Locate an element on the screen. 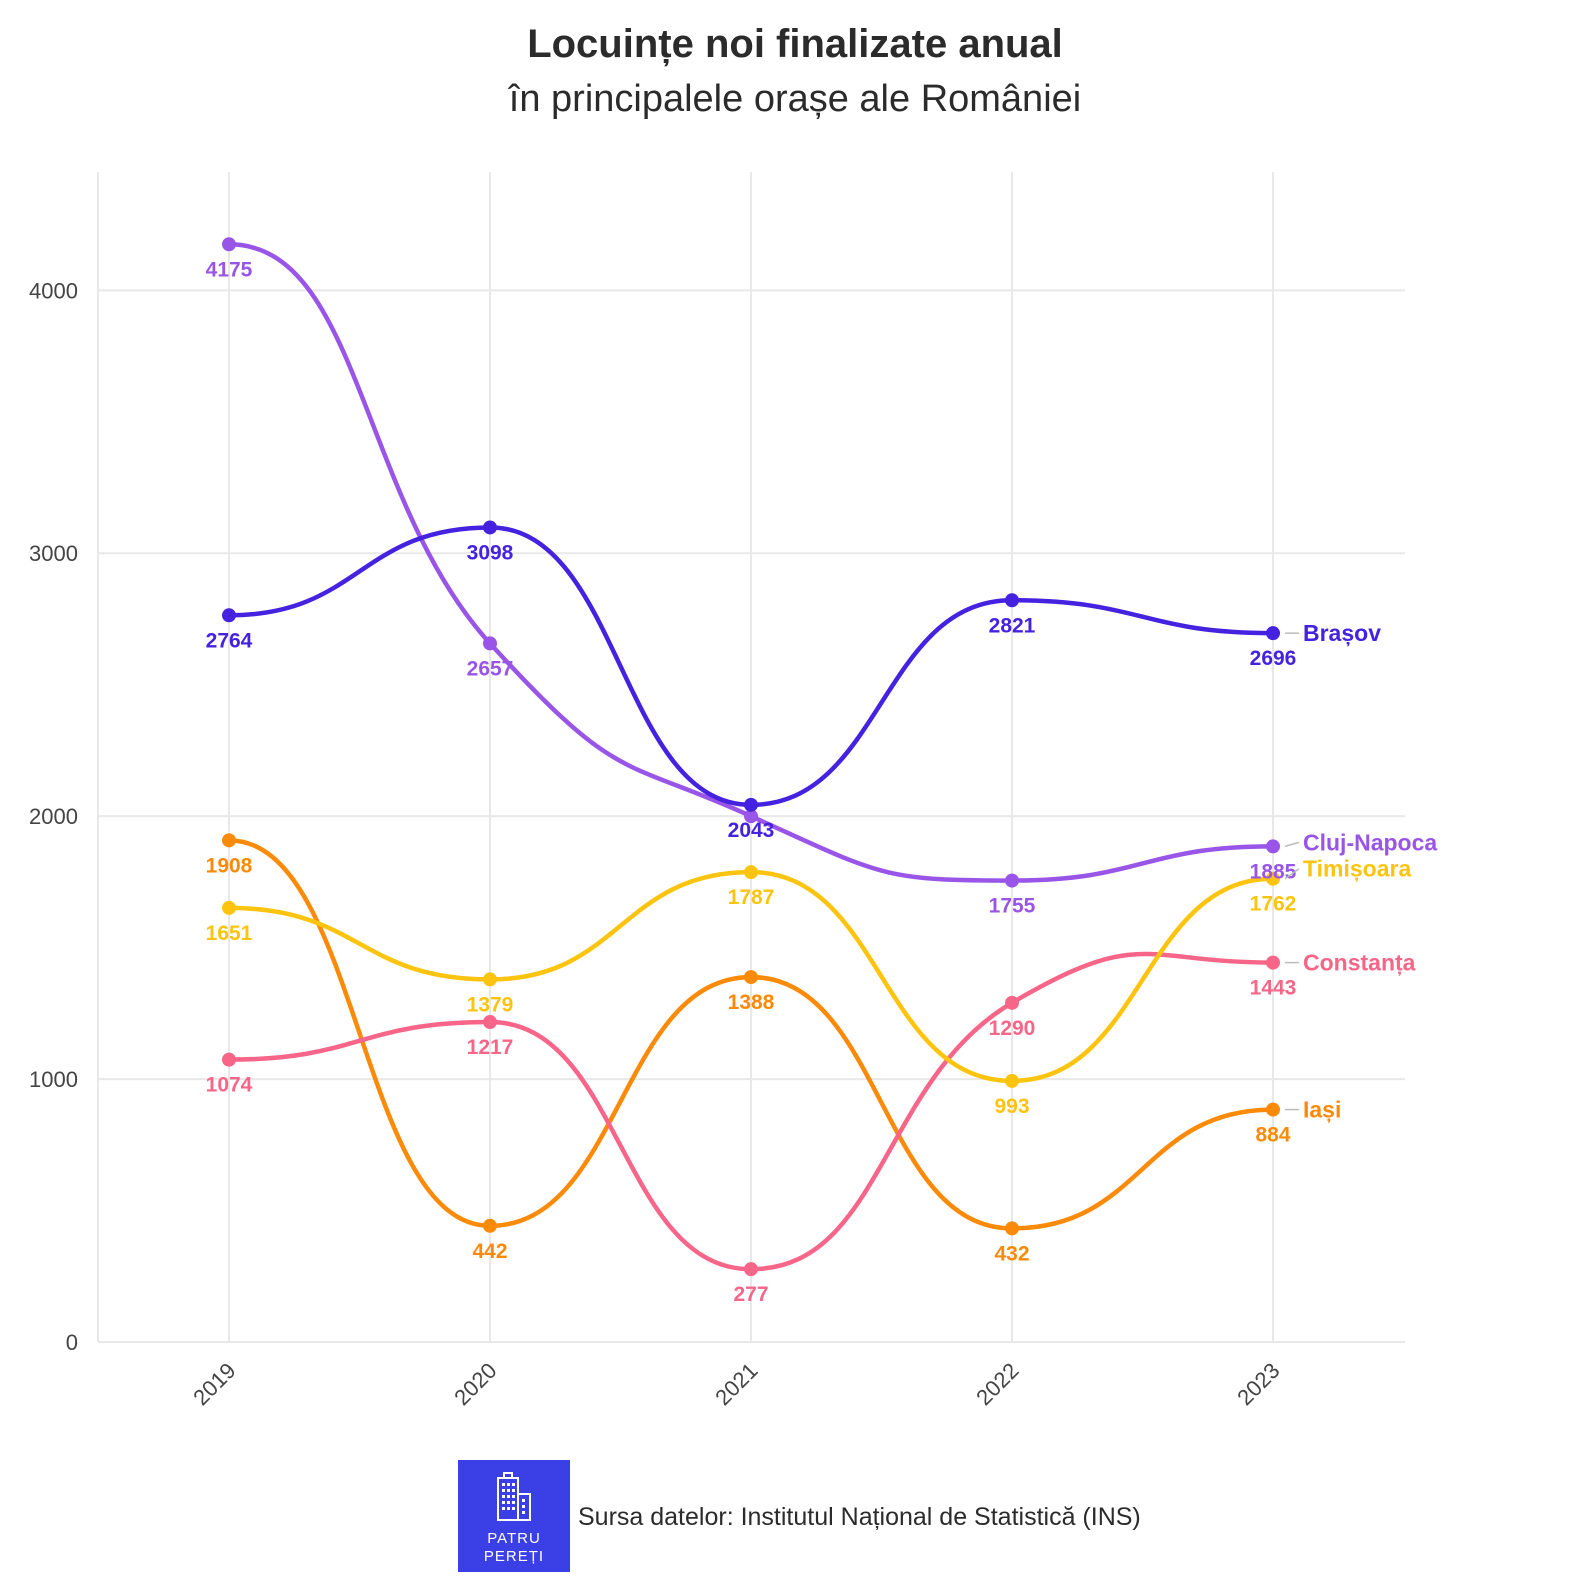 The width and height of the screenshot is (1590, 1590). chart-title: Locuințe noi finalizate anual is located at coordinates (795, 44).